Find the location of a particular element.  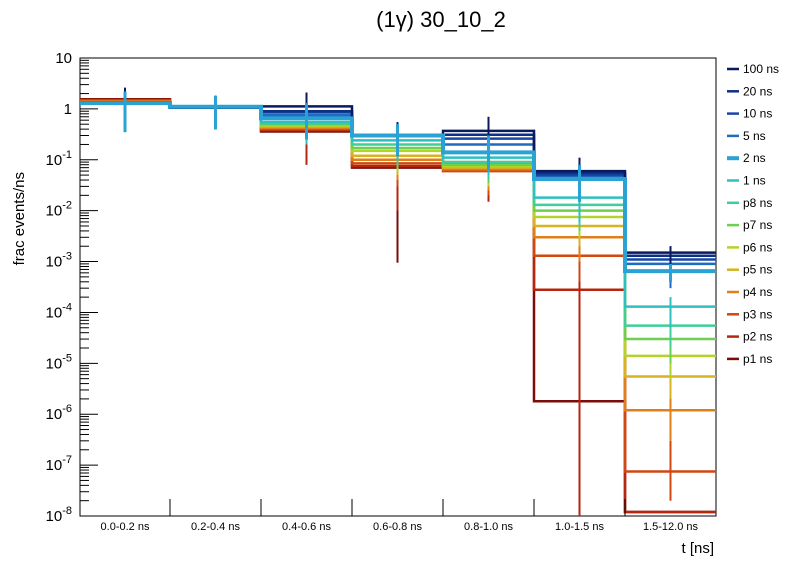

legend-entry: p6 ns is located at coordinates (749, 247).